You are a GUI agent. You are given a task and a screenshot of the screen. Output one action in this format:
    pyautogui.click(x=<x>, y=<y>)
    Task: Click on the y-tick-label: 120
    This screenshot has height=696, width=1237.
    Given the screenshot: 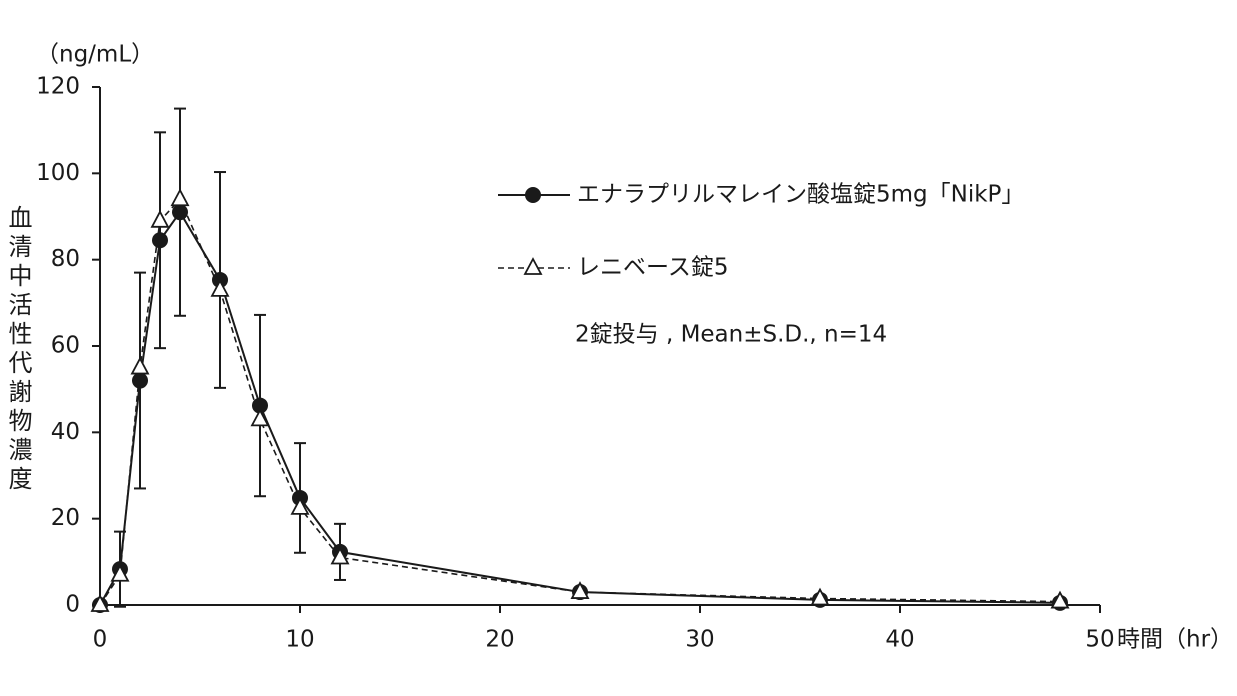 What is the action you would take?
    pyautogui.click(x=58, y=87)
    